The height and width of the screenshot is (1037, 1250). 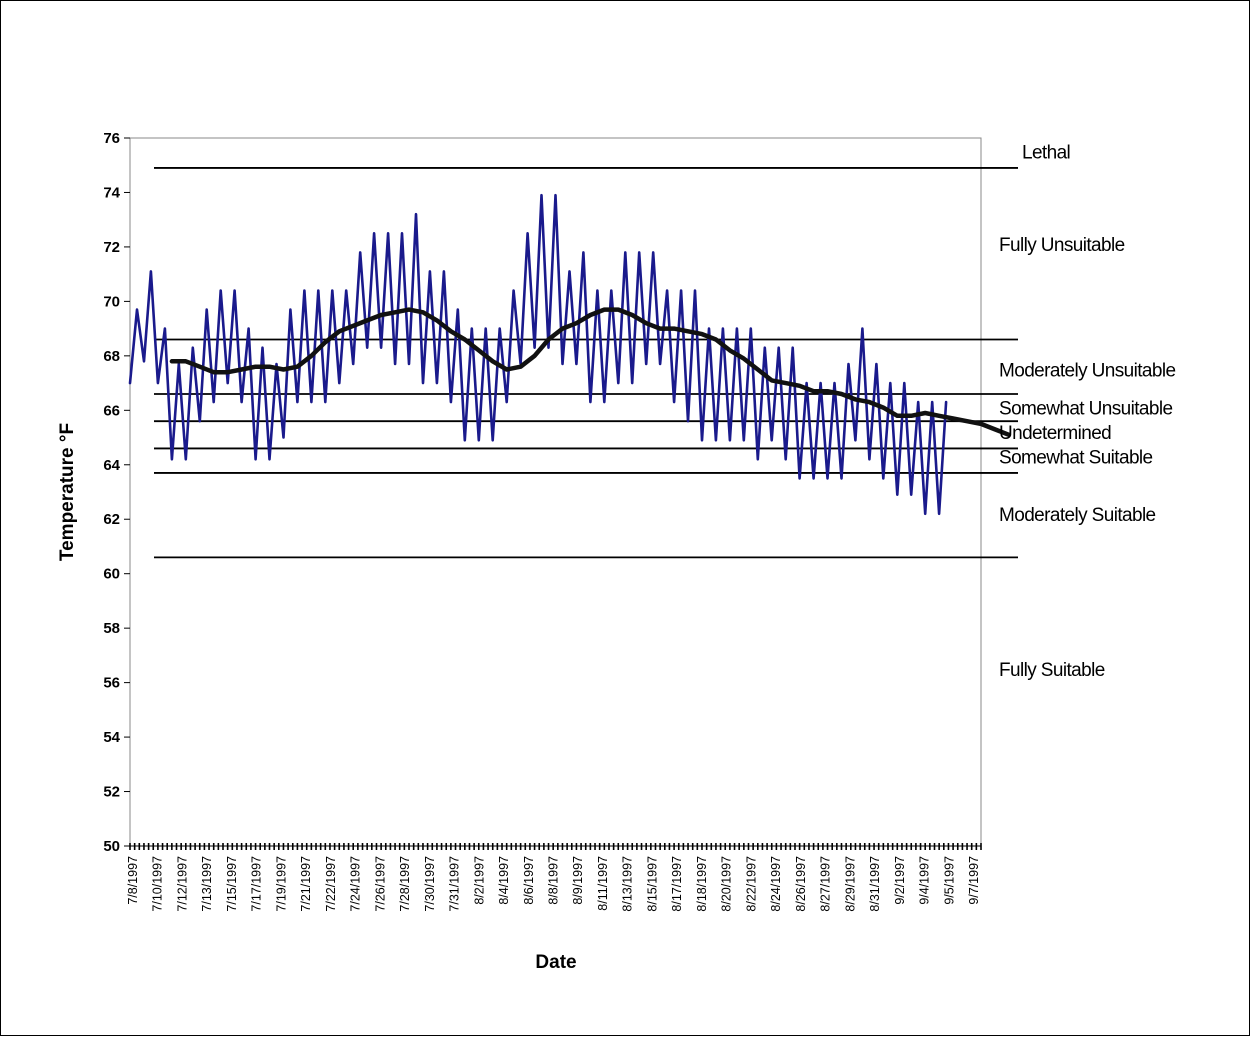 What do you see at coordinates (111, 628) in the screenshot?
I see `y-tick-label: 58` at bounding box center [111, 628].